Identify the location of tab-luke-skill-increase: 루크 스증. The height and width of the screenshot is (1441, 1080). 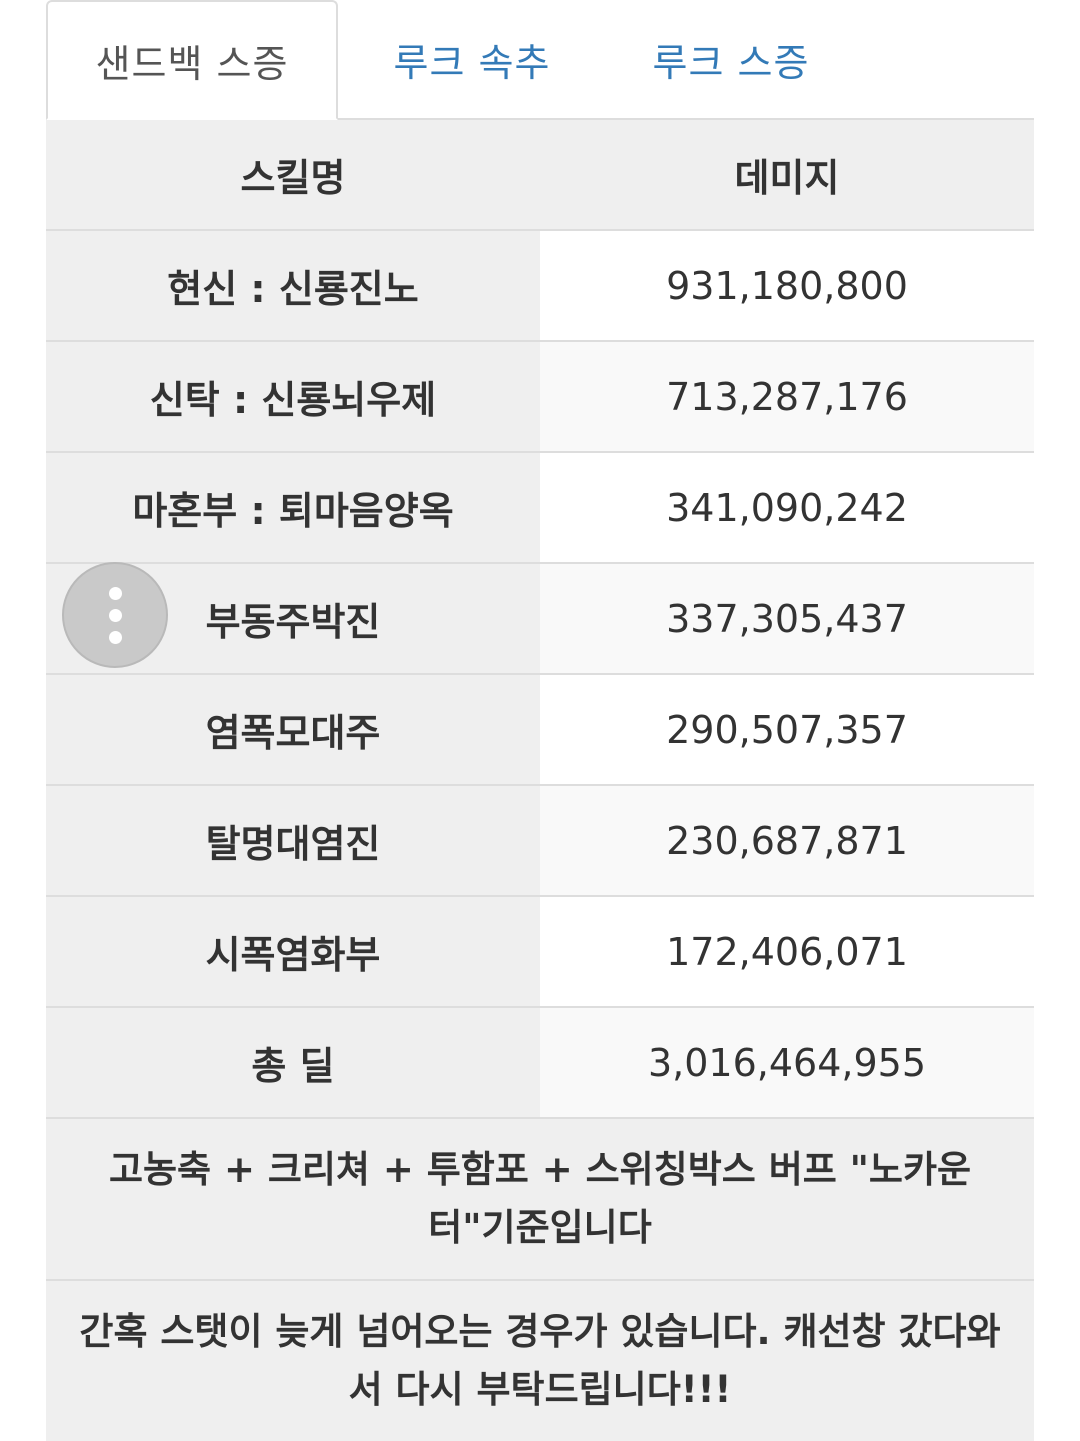
(731, 62).